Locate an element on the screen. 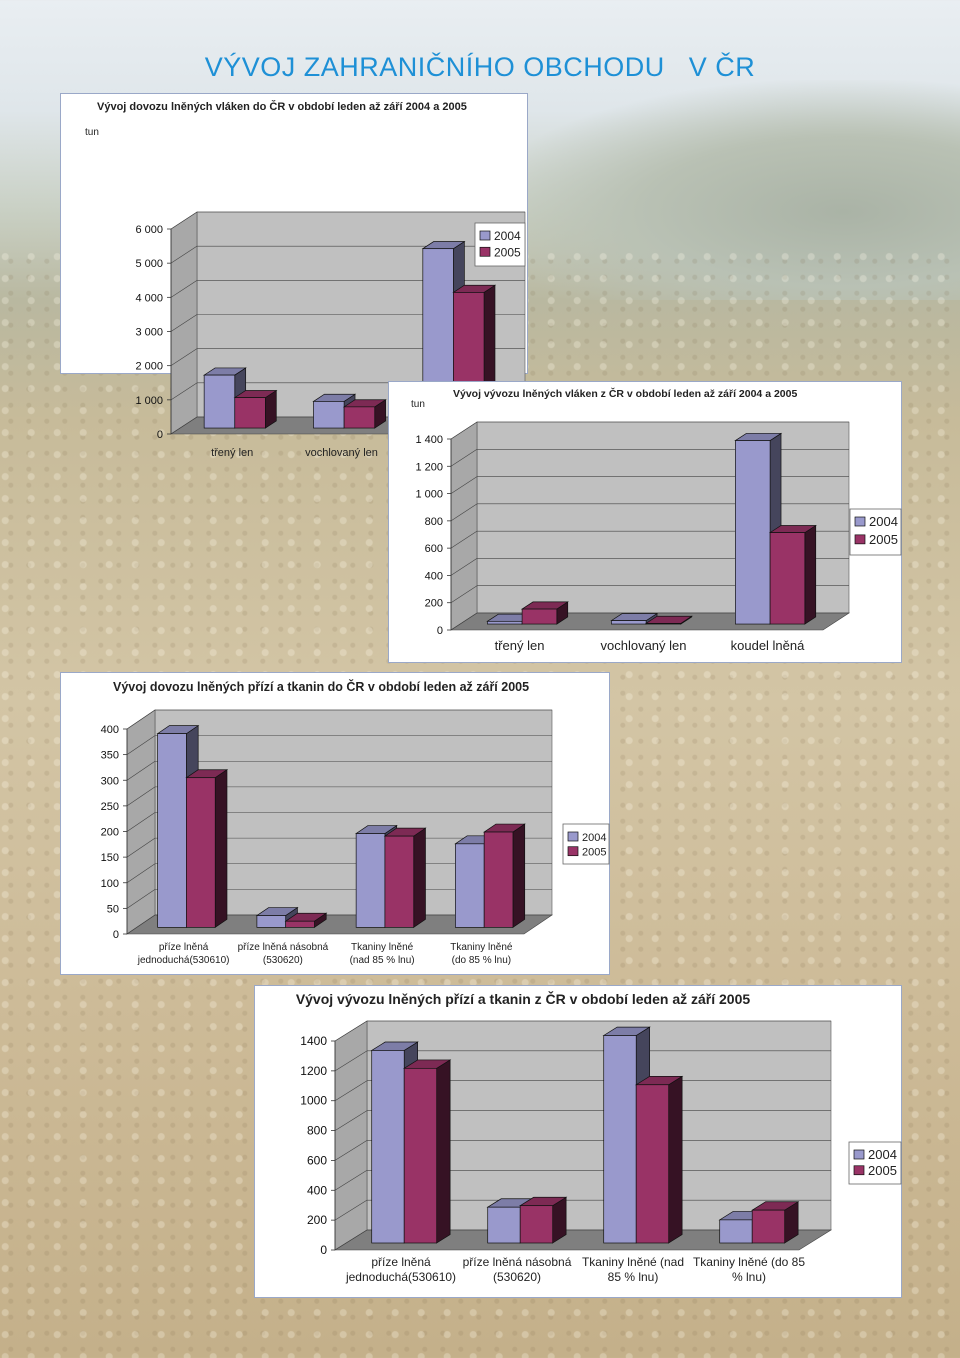  category-label: Tkaniny lněné (do 85 is located at coordinates (749, 1262).